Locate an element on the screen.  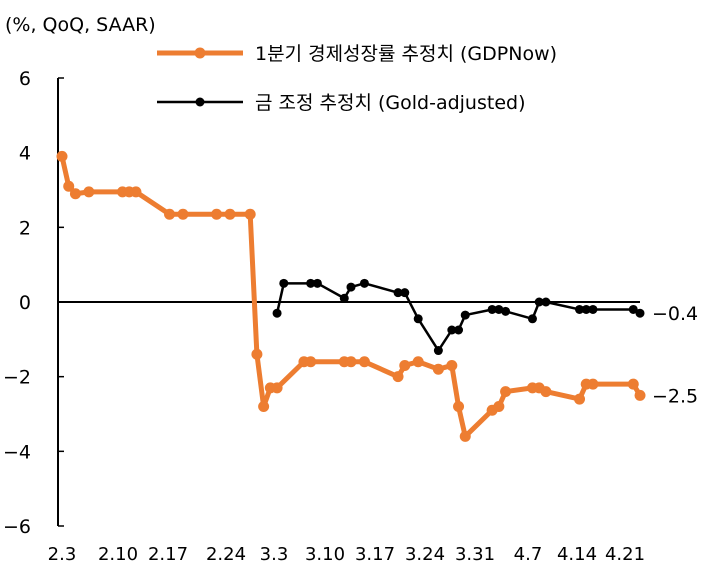
x-tick-label: 2.3 is located at coordinates (62, 554).